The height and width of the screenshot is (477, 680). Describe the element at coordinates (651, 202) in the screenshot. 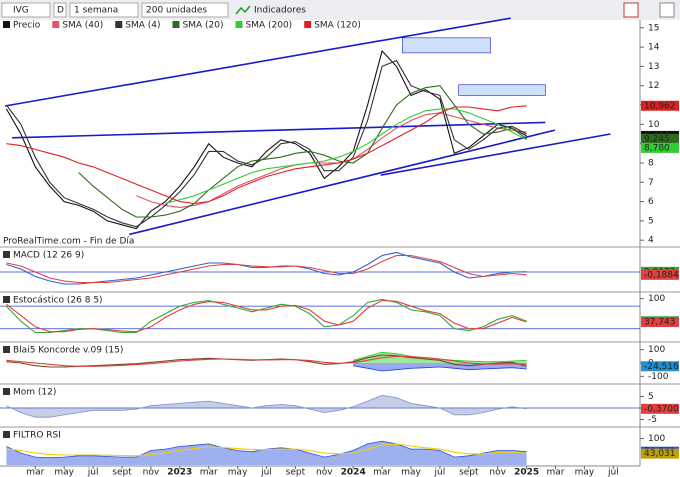

I see `y-tick-label: 6` at that location.